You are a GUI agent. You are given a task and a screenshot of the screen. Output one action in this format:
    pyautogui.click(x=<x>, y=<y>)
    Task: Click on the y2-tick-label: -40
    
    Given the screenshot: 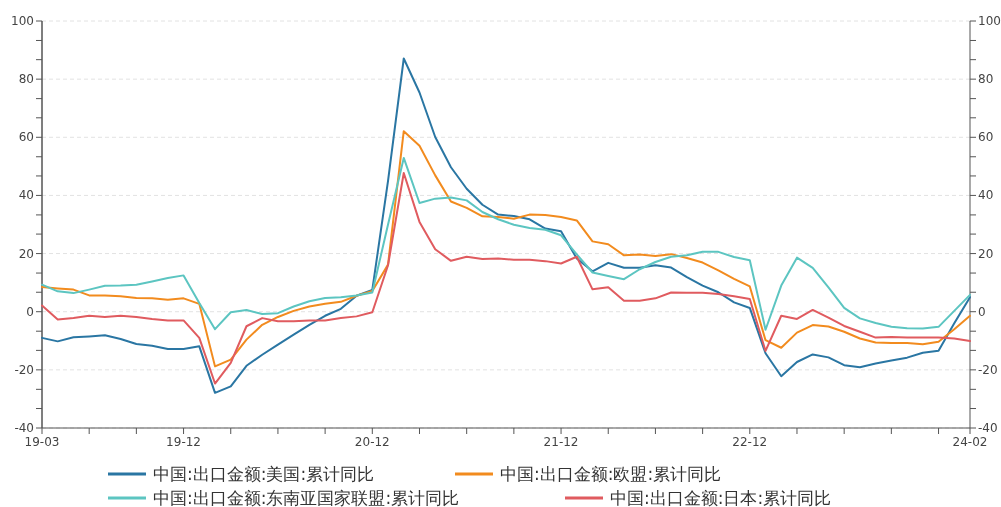 What is the action you would take?
    pyautogui.click(x=988, y=428)
    